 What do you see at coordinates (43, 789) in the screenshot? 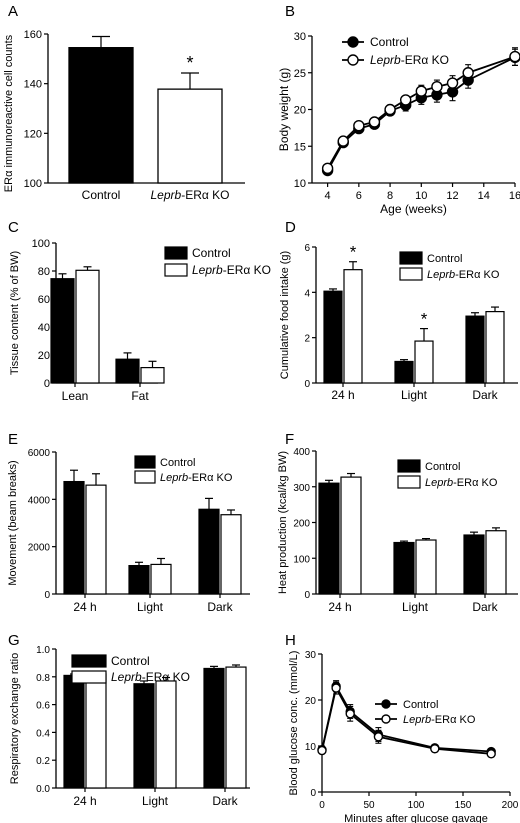
I see `y-tick-label: 0.0` at bounding box center [43, 789].